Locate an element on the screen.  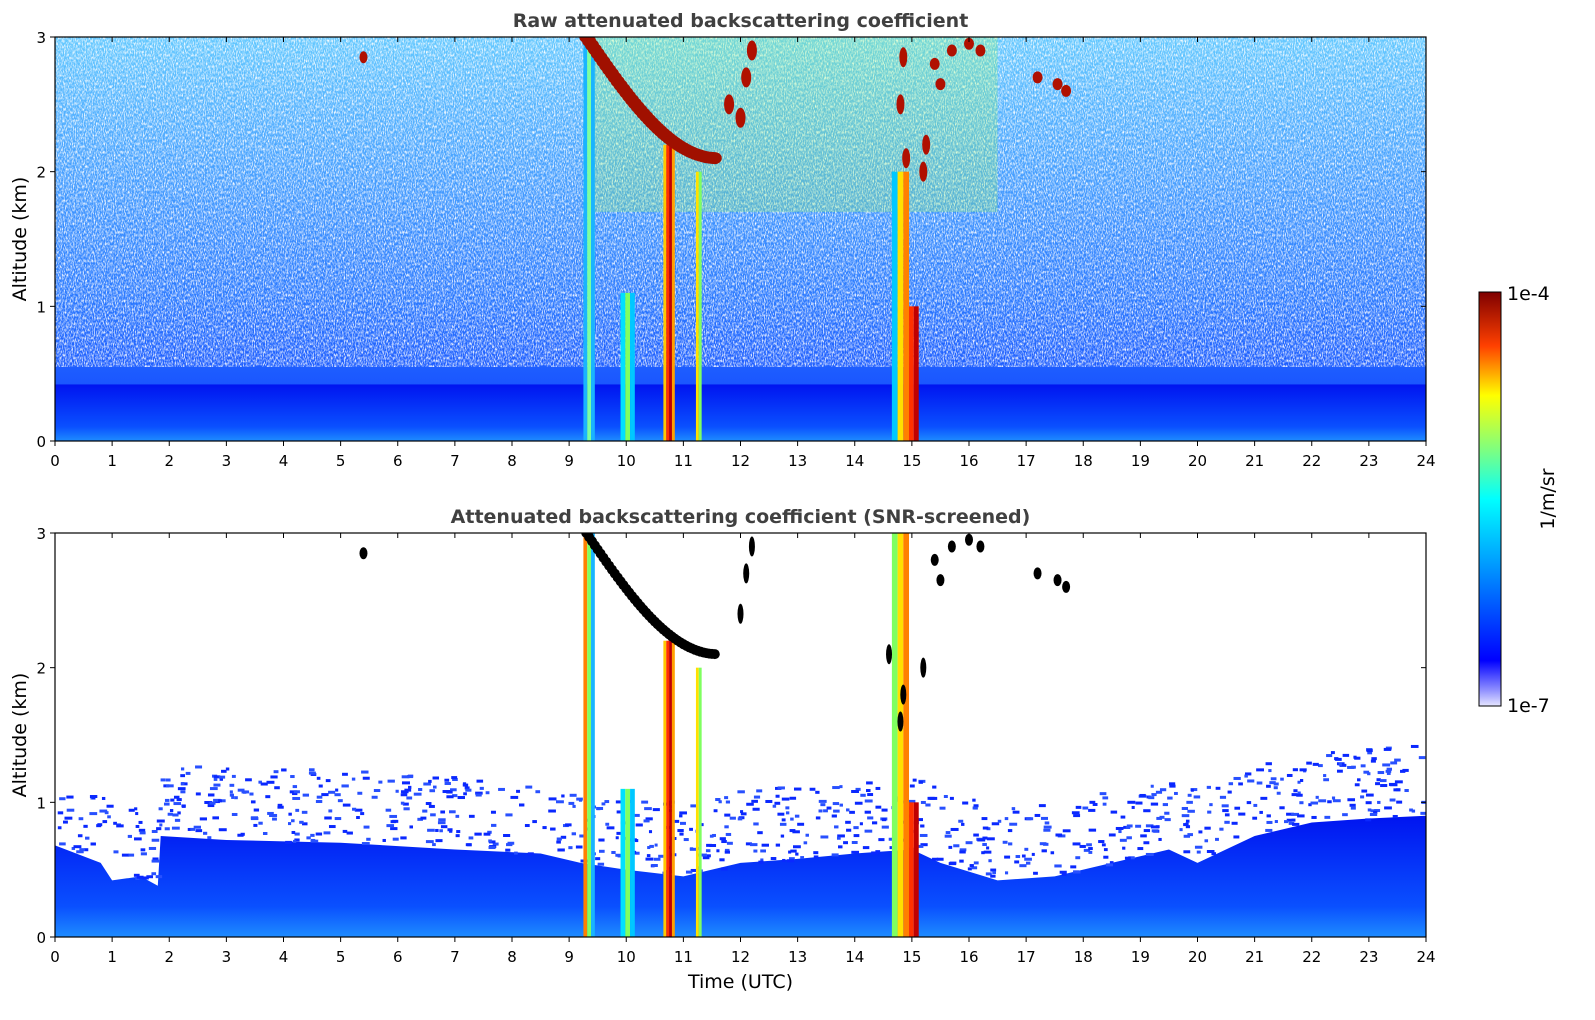
y-tick-label: 3 is located at coordinates (41, 534).